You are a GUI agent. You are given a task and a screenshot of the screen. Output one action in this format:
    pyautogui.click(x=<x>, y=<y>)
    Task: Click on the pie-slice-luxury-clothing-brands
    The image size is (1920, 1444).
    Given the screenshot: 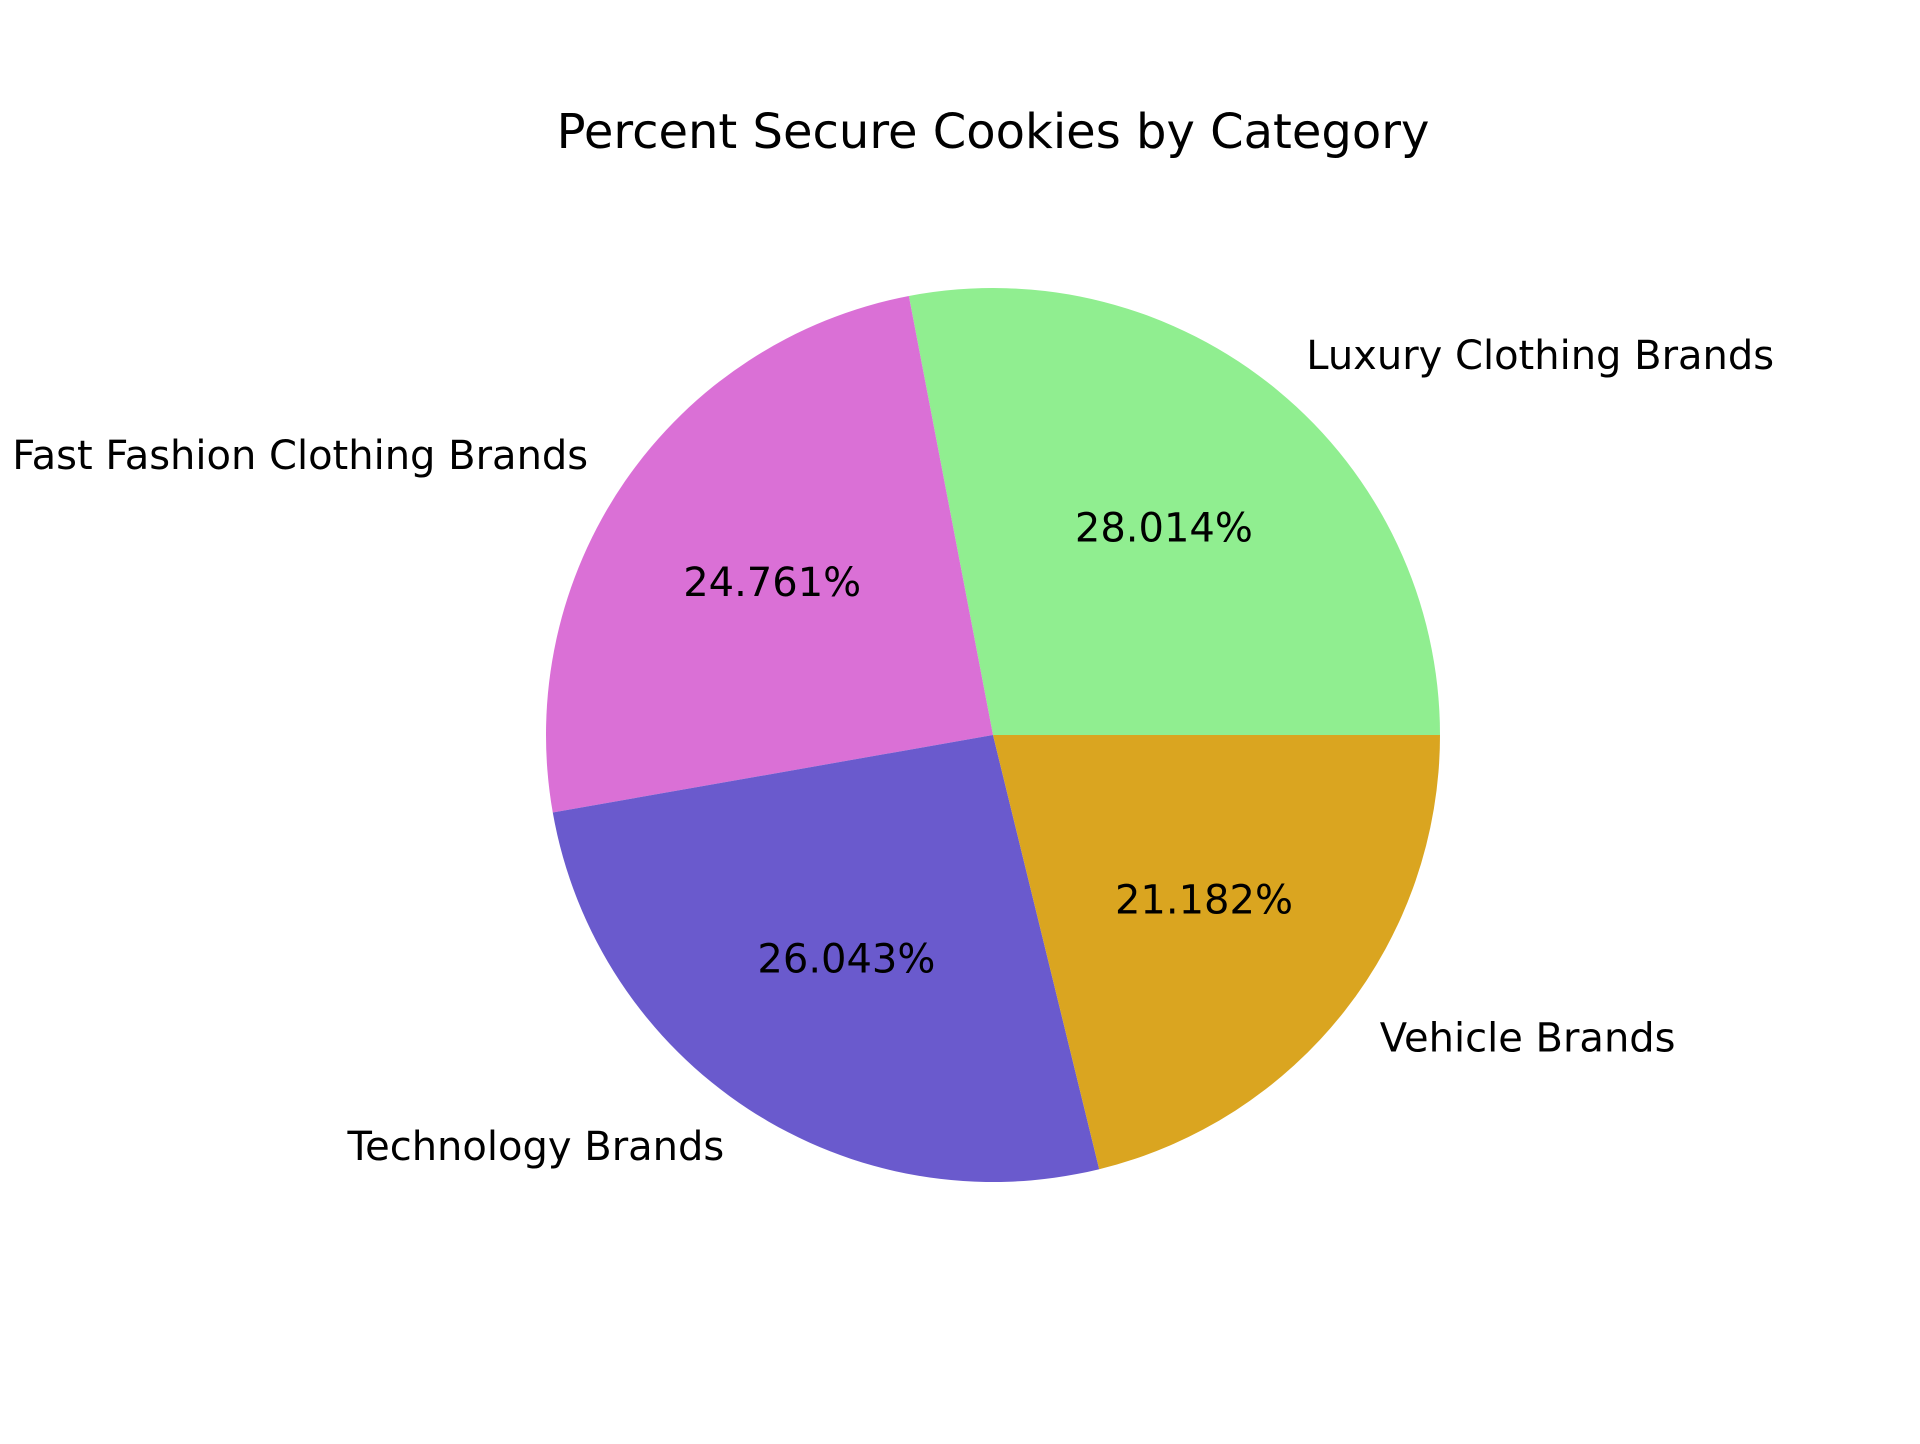 What is the action you would take?
    pyautogui.click(x=1174, y=511)
    